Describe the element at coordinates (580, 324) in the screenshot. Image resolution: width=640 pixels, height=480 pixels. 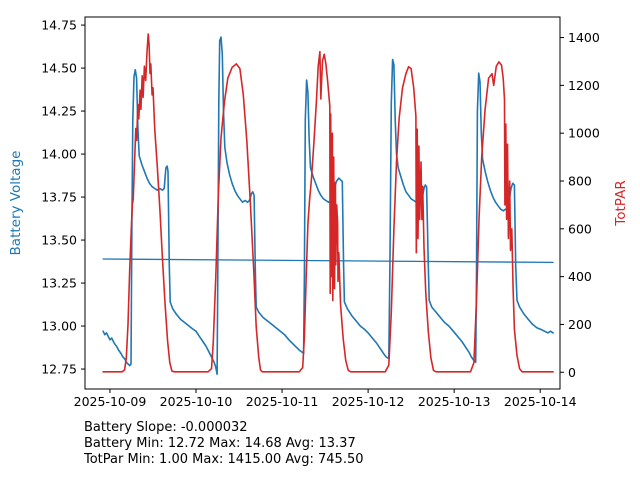
I see `right-tick-label: 200` at that location.